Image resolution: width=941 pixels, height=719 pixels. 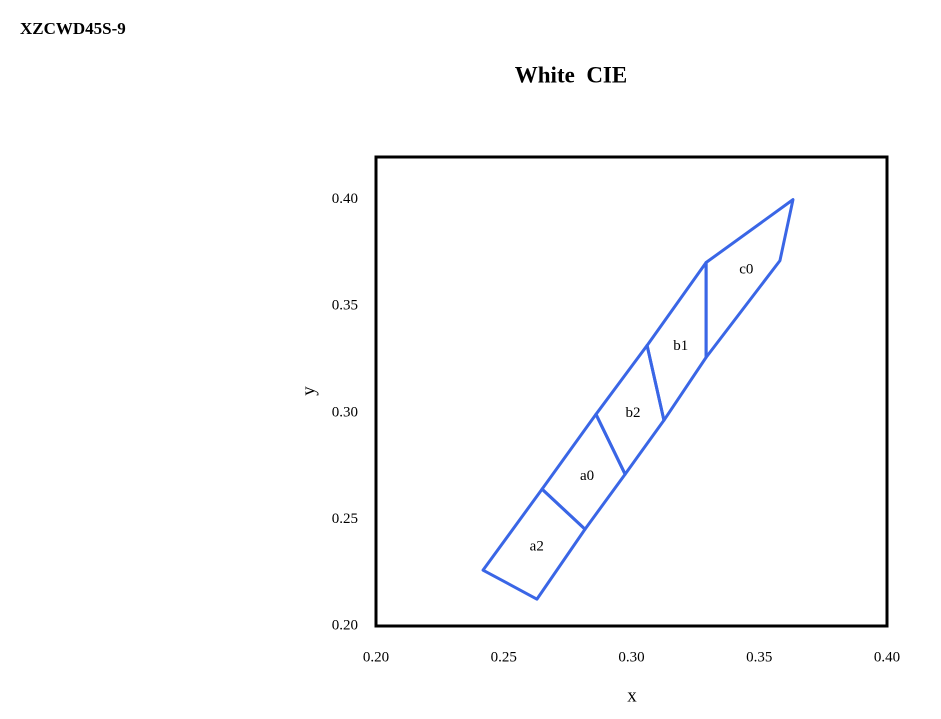 I want to click on header: XZCWD45S-9, so click(x=73, y=28).